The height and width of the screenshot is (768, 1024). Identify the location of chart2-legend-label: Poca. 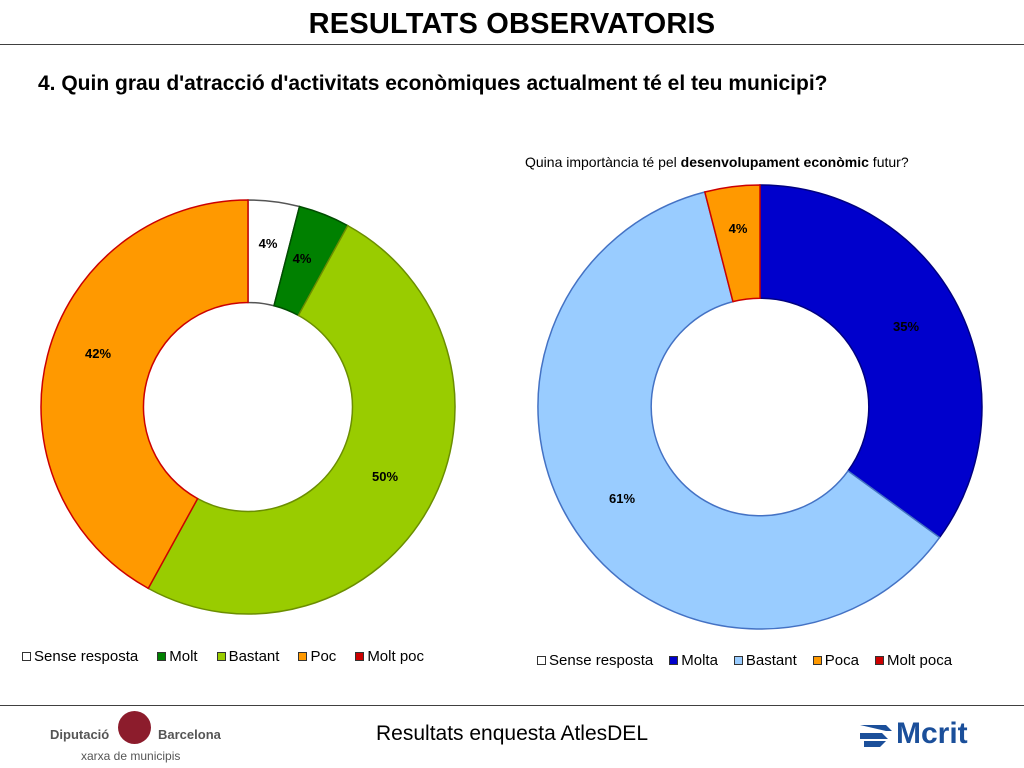
(841, 660).